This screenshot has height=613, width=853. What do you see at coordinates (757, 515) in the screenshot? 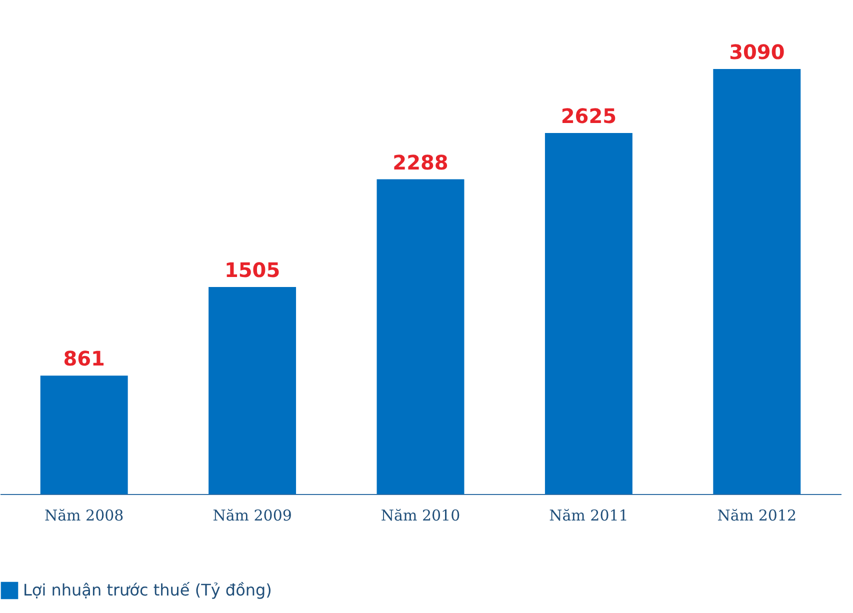
I see `x-tick-label: Năm 2012` at bounding box center [757, 515].